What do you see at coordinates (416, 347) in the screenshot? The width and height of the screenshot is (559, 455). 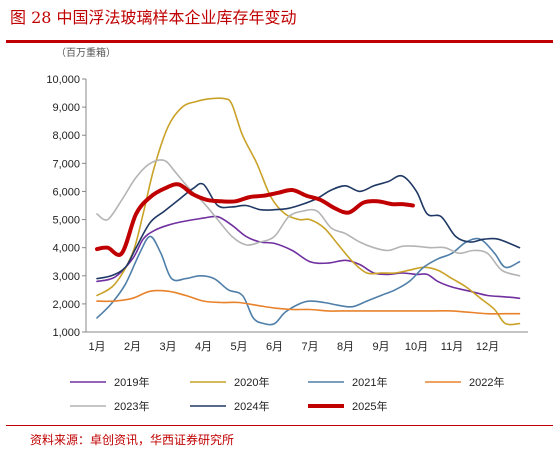 I see `x-tick-label: 10月` at bounding box center [416, 347].